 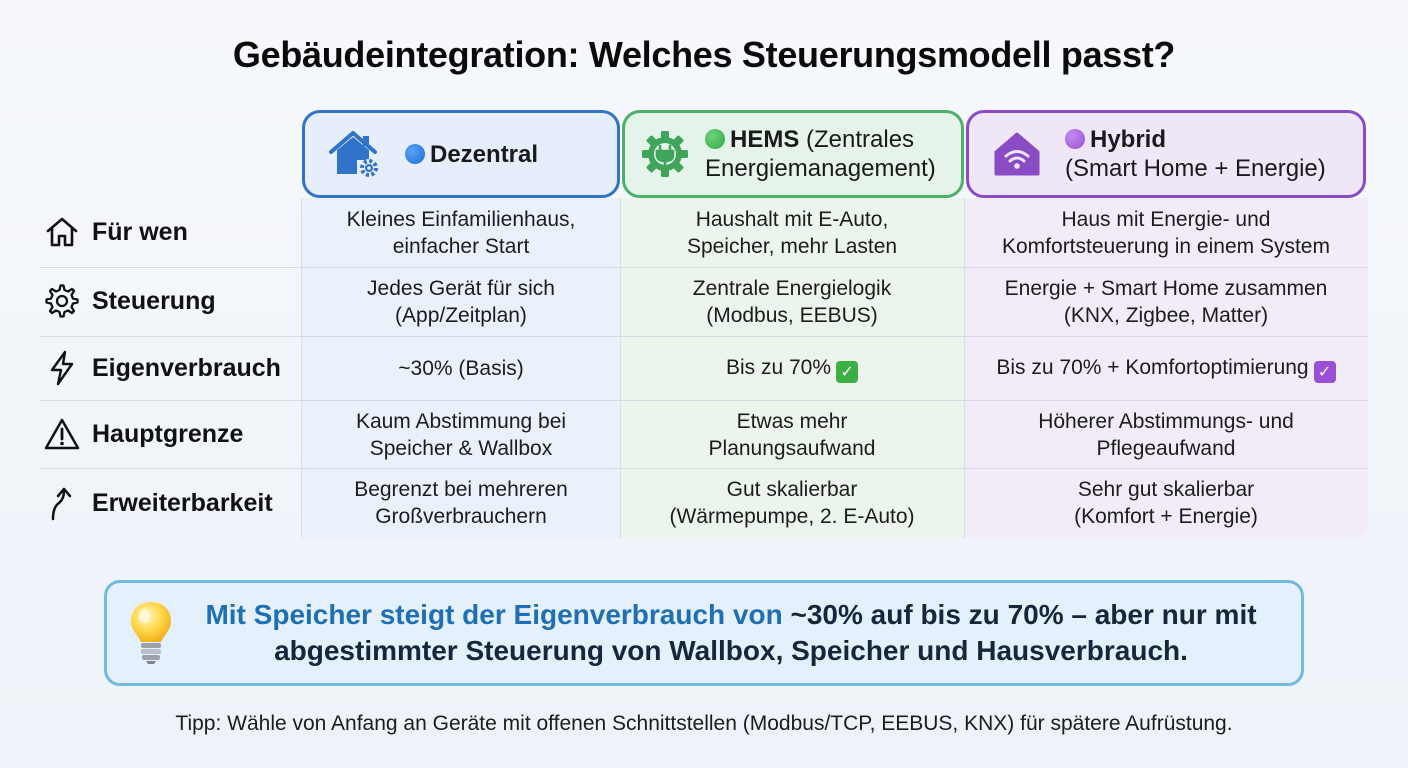 What do you see at coordinates (461, 503) in the screenshot?
I see `cell-erweiterbarkeit-dezentral: Begrenzt bei mehreren Großverbrauchern` at bounding box center [461, 503].